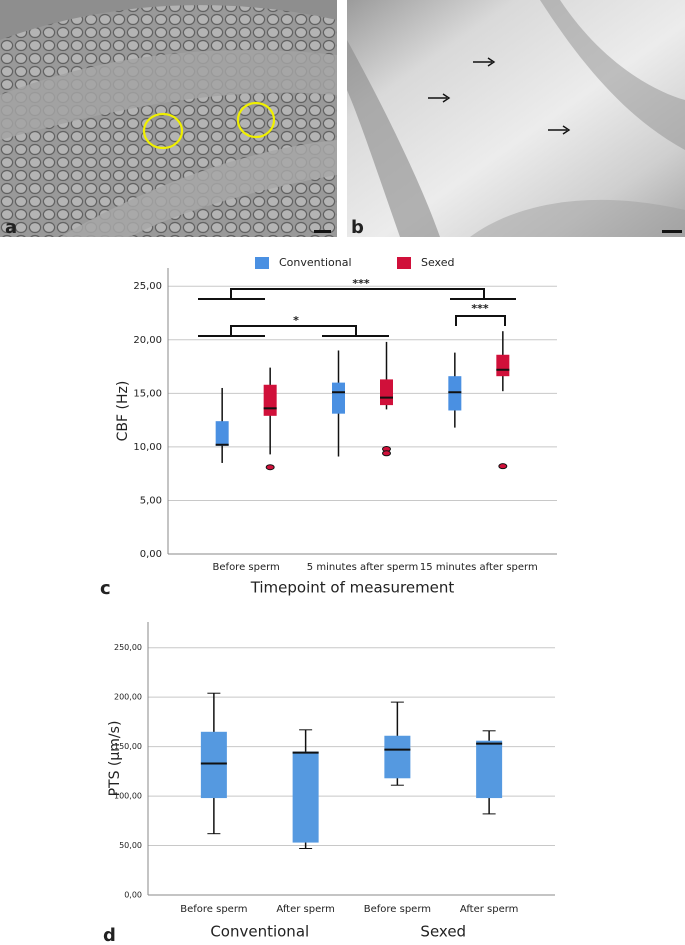 This screenshot has width=685, height=945. I want to click on y-tick-label: 250,00, so click(128, 647).